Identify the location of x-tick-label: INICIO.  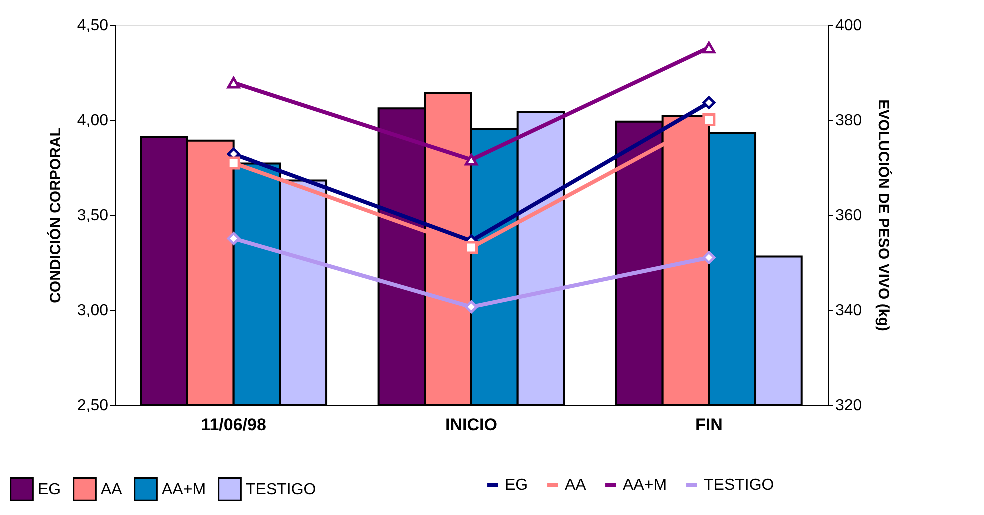
(472, 425).